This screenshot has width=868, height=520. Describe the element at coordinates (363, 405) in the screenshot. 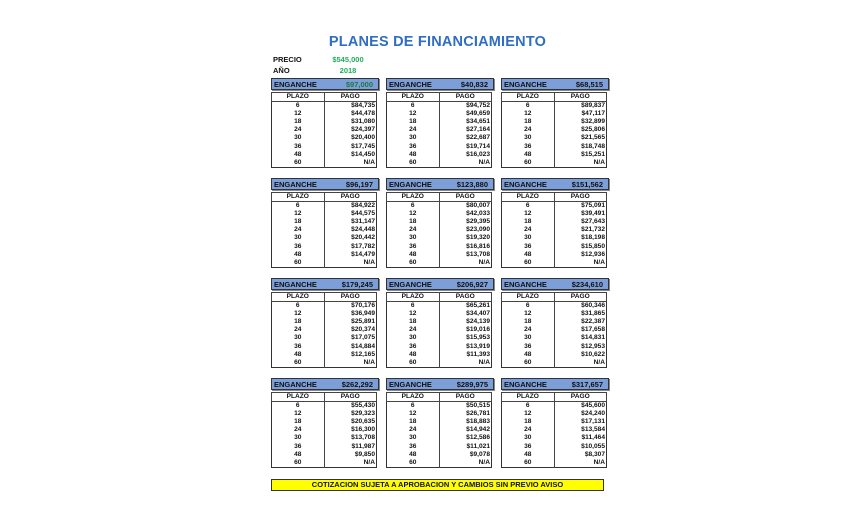

I see `pago-cell: $55,430` at that location.